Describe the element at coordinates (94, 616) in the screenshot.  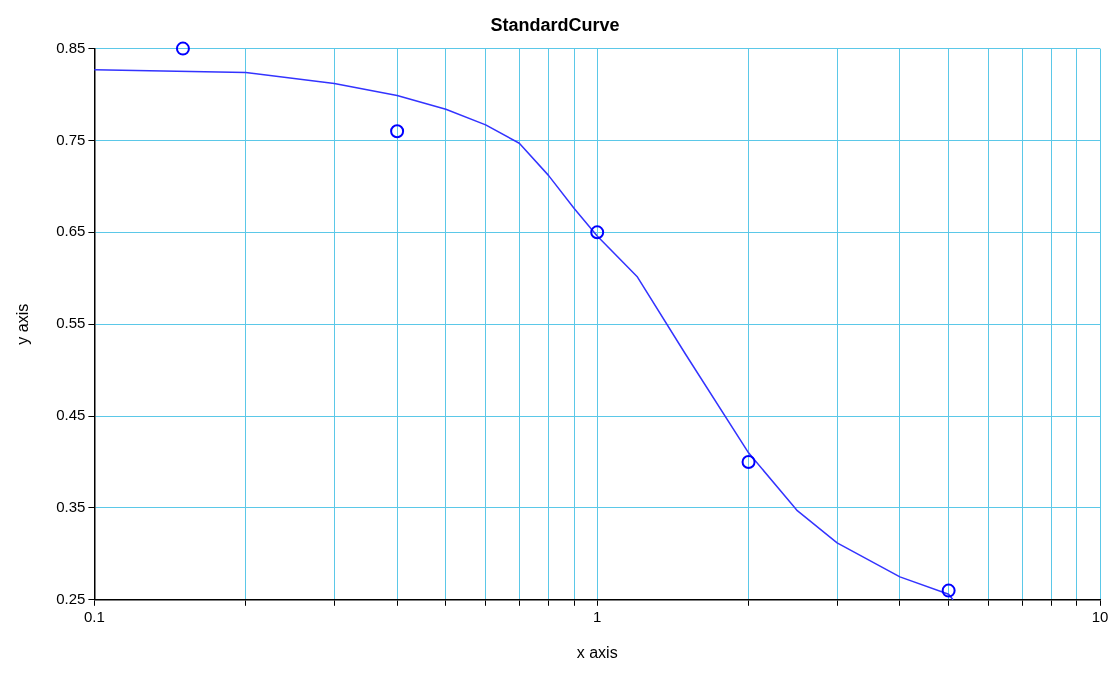
I see `x-tick-label: 0.1` at that location.